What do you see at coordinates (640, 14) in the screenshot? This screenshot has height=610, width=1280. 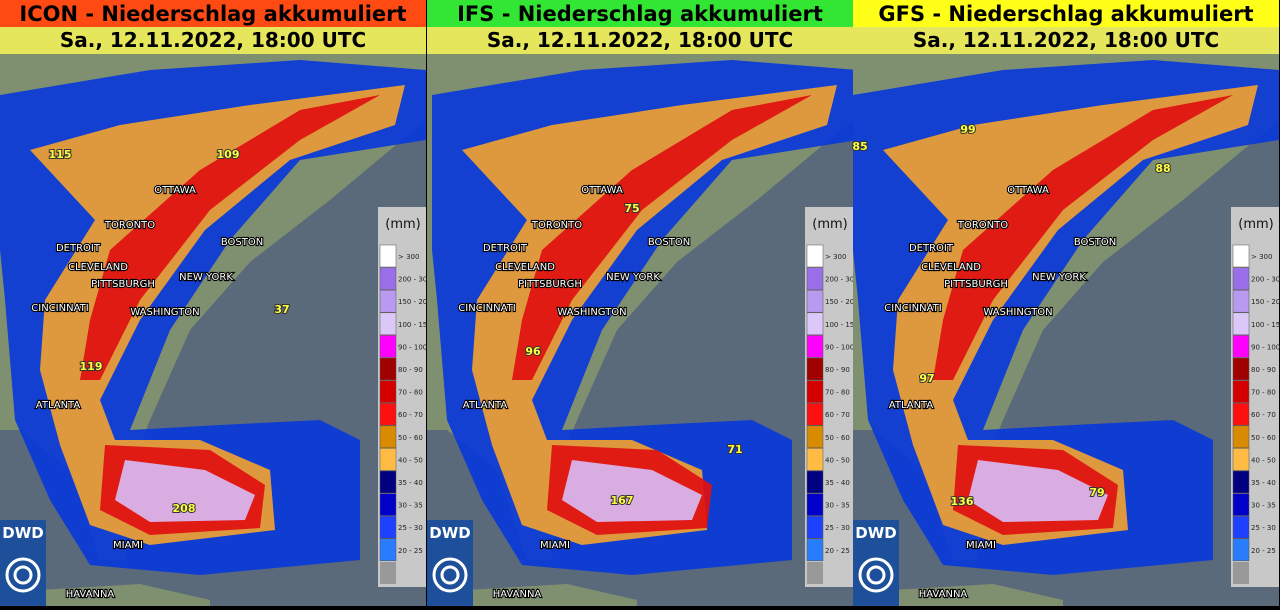 I see `panel-title: IFS - Niederschlag akkumuliert` at bounding box center [640, 14].